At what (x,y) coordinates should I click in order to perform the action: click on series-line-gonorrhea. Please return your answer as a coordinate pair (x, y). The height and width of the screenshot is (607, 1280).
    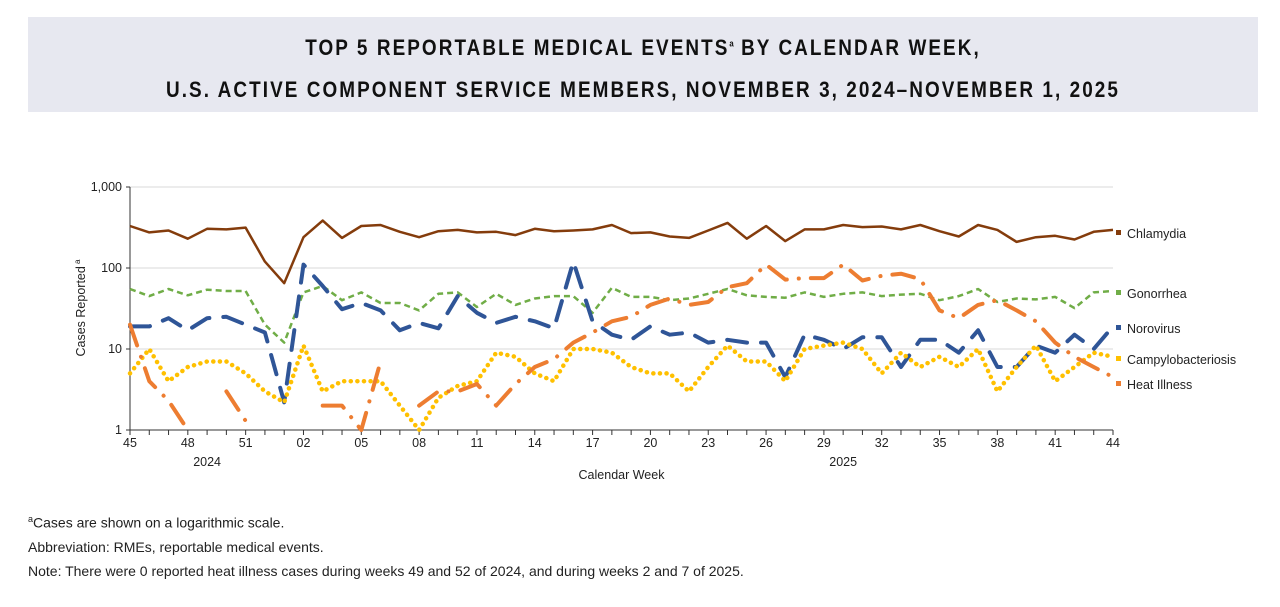
    Looking at the image, I should click on (621, 314).